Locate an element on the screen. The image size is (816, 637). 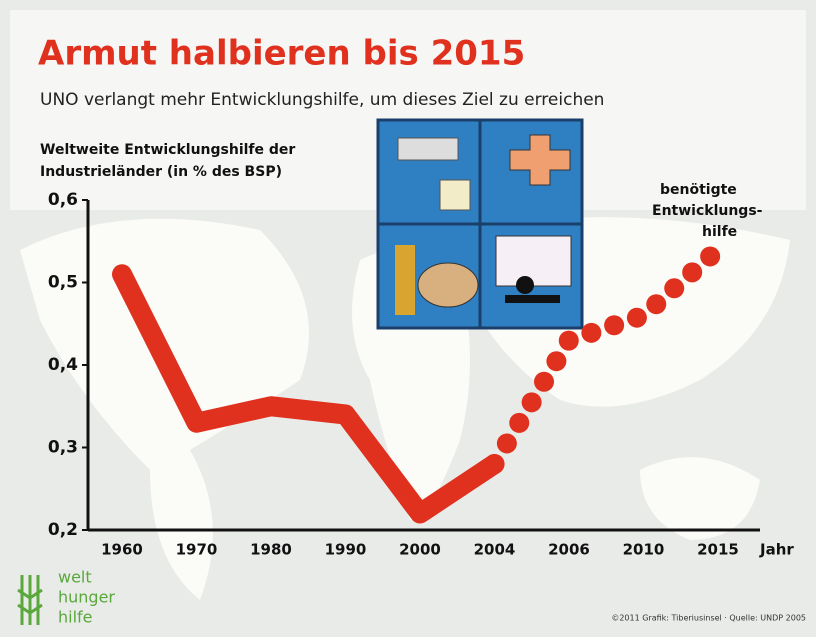
y-tick-label: 0,2 is located at coordinates (63, 530).